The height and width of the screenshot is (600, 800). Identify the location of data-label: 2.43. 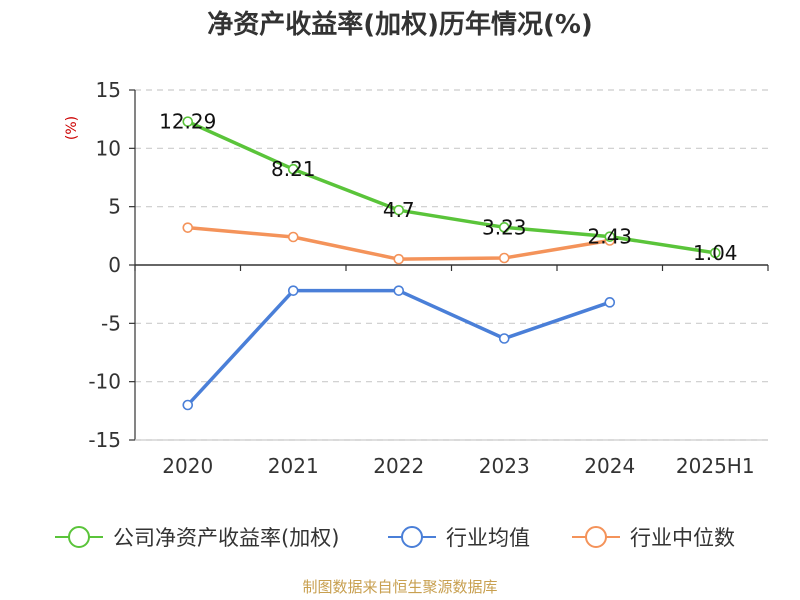
(609, 237).